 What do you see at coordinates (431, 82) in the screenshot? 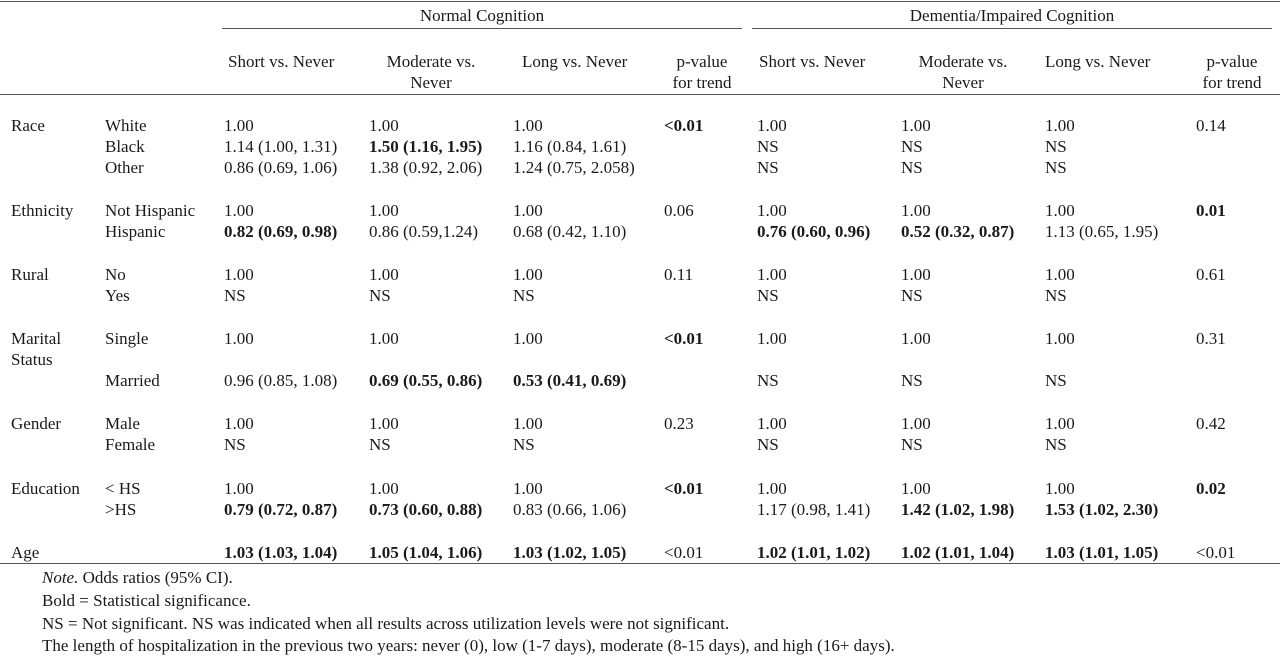
I see `col-header-normal-moderate-2: Never` at bounding box center [431, 82].